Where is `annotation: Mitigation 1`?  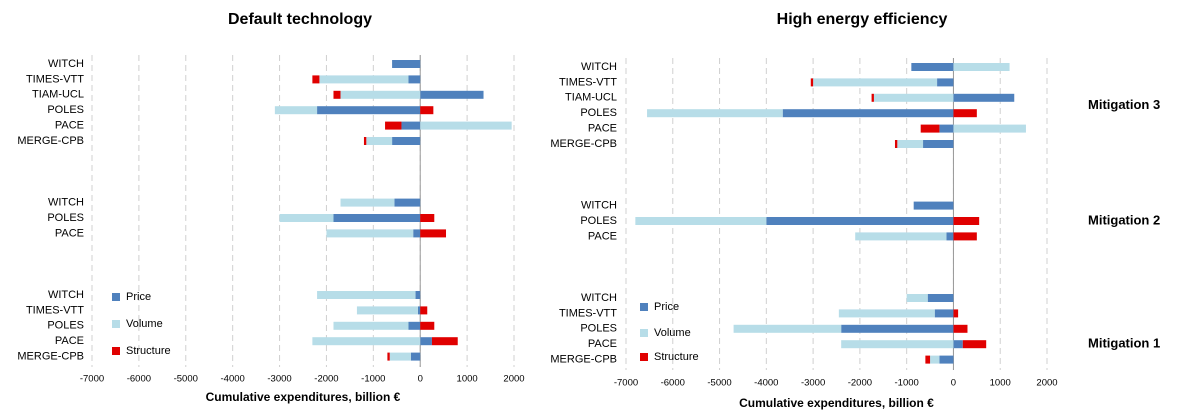
annotation: Mitigation 1 is located at coordinates (1124, 343).